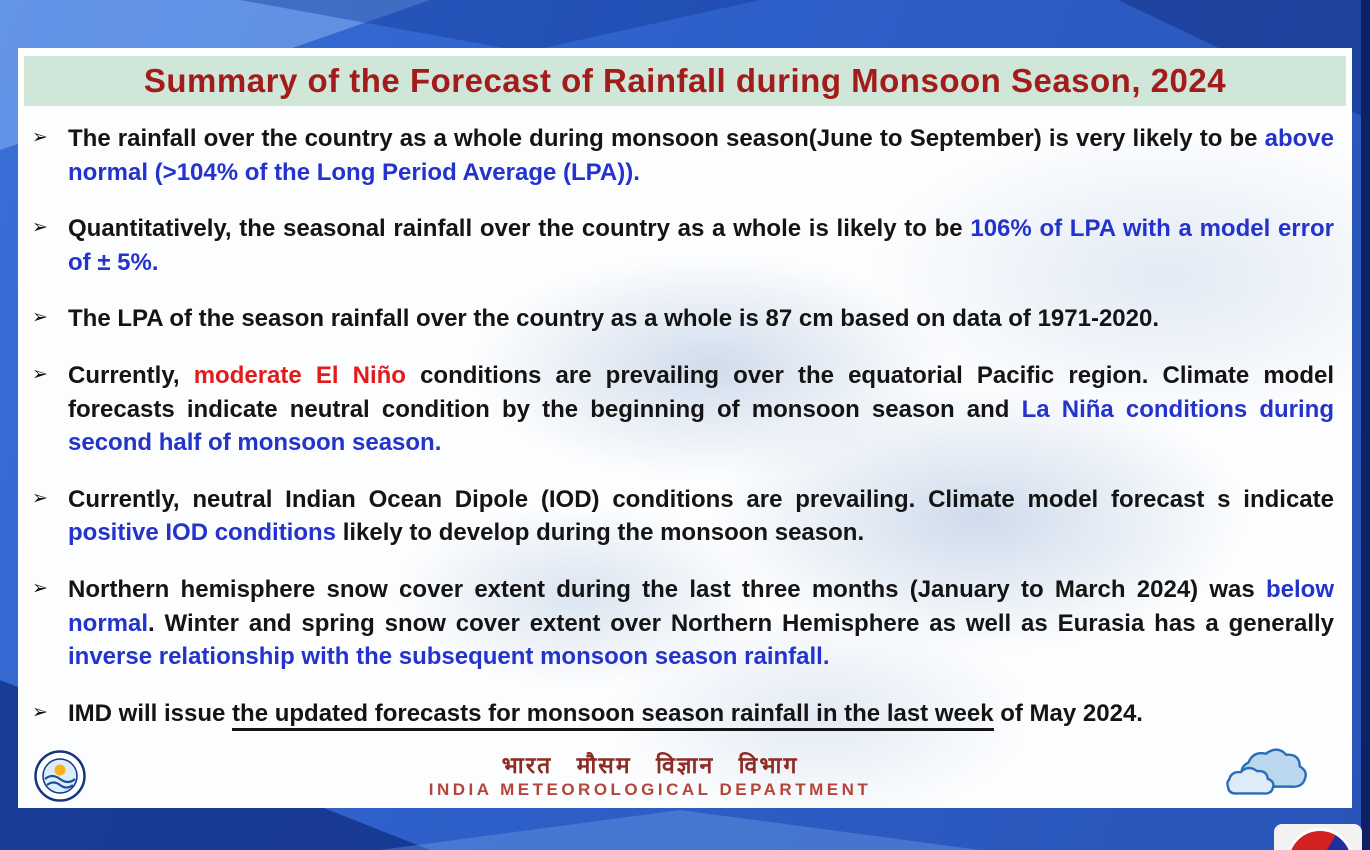  What do you see at coordinates (1365, 425) in the screenshot?
I see `background-edge-strip` at bounding box center [1365, 425].